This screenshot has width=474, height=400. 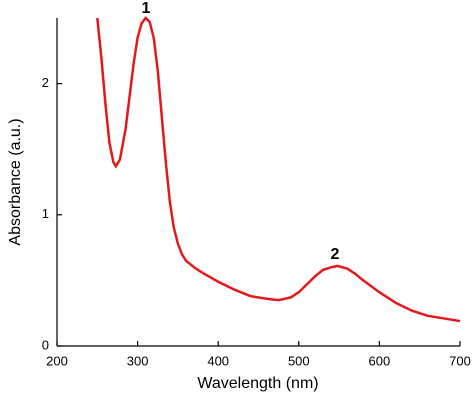 I want to click on x-axis-label: Wavelength (nm), so click(x=257, y=383).